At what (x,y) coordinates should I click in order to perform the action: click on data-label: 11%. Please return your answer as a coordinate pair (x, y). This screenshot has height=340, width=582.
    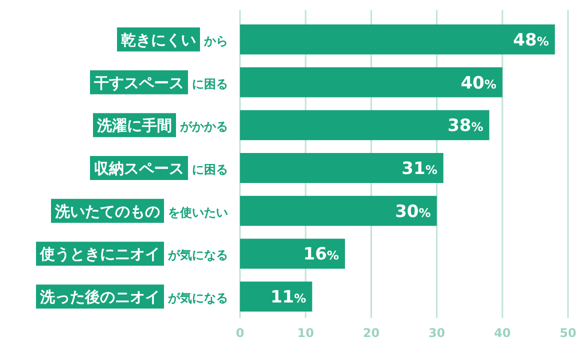
    Looking at the image, I should click on (288, 298).